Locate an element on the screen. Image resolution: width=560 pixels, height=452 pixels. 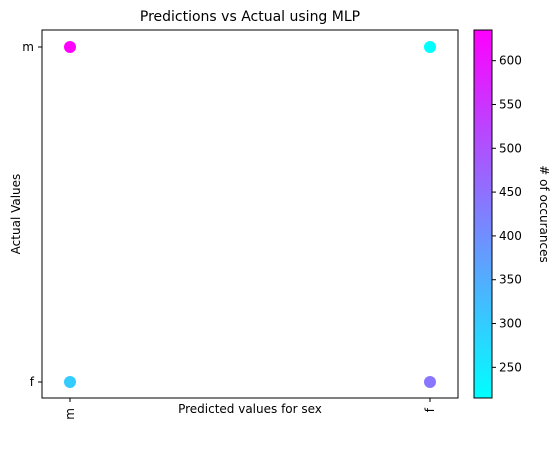
colorbar-tick-label: 350 is located at coordinates (510, 280).